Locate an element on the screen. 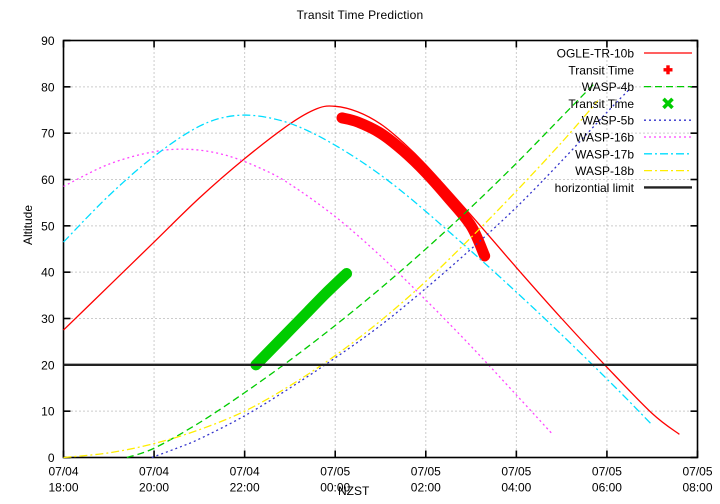 This screenshot has height=504, width=720. y-tick-label: 20 is located at coordinates (48, 365).